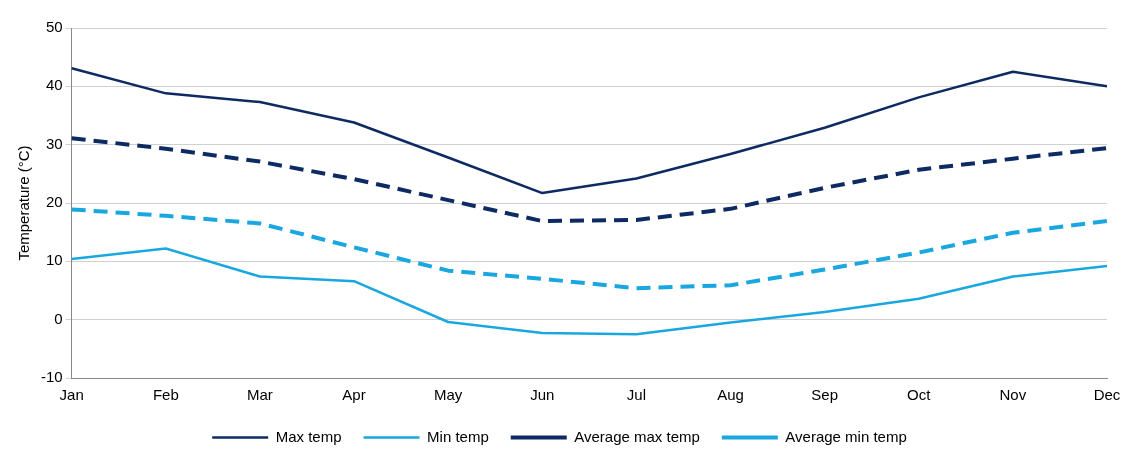 This screenshot has height=463, width=1133. What do you see at coordinates (637, 436) in the screenshot?
I see `legend-label: Average max temp` at bounding box center [637, 436].